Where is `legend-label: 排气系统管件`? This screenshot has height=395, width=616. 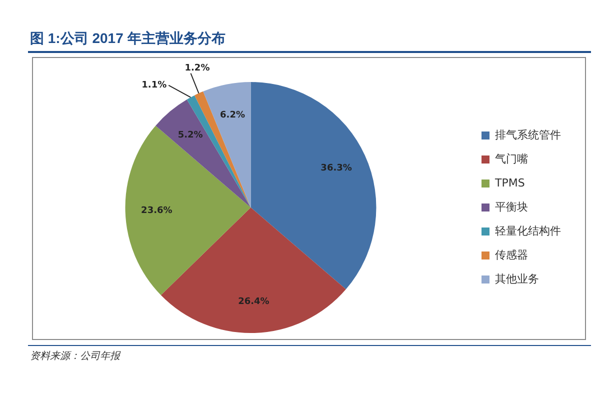
legend-label: 排气系统管件 is located at coordinates (528, 135).